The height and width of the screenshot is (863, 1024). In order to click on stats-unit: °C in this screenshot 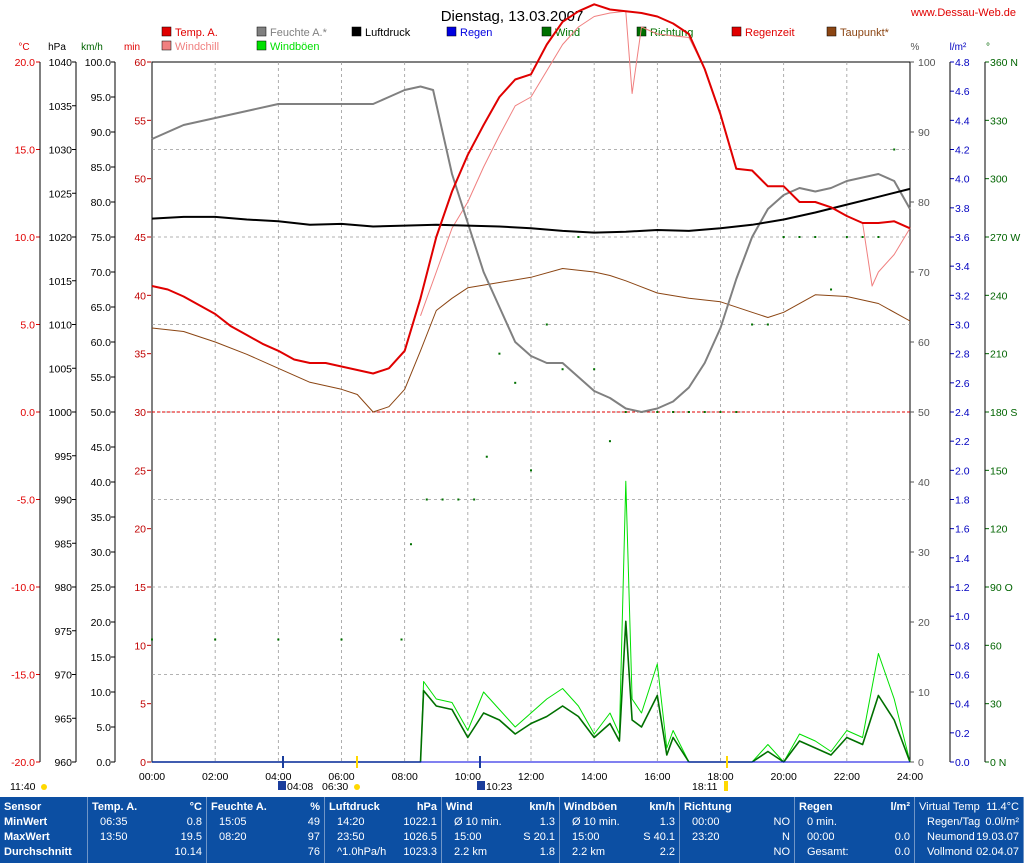, I will do `click(195, 807)`.